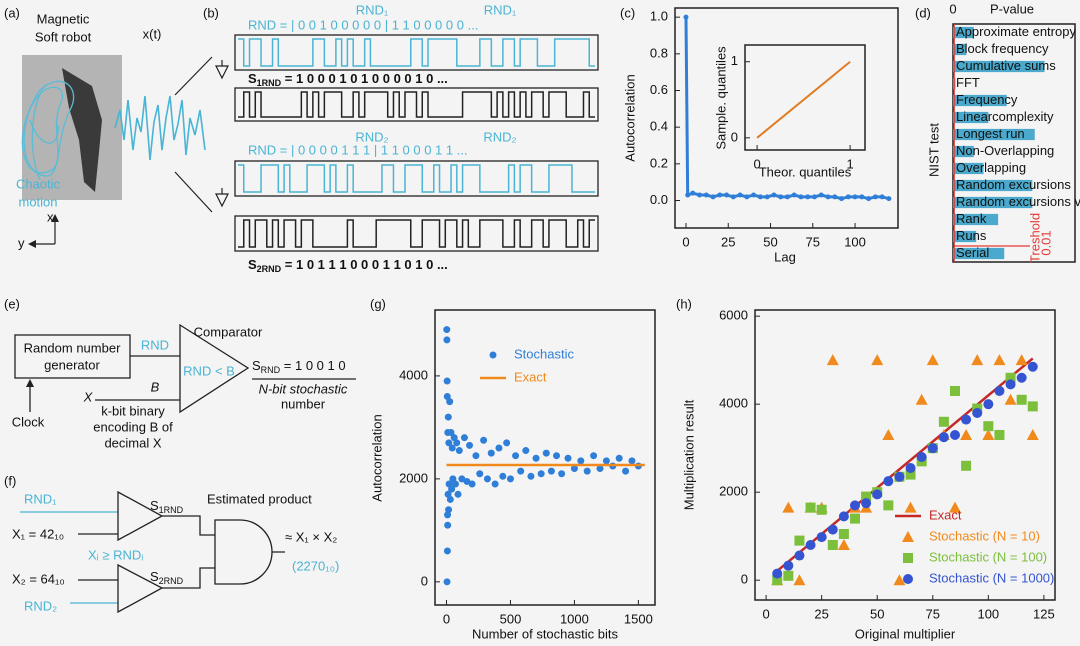 The image size is (1080, 646). What do you see at coordinates (416, 104) in the screenshot?
I see `waveform-frame` at bounding box center [416, 104].